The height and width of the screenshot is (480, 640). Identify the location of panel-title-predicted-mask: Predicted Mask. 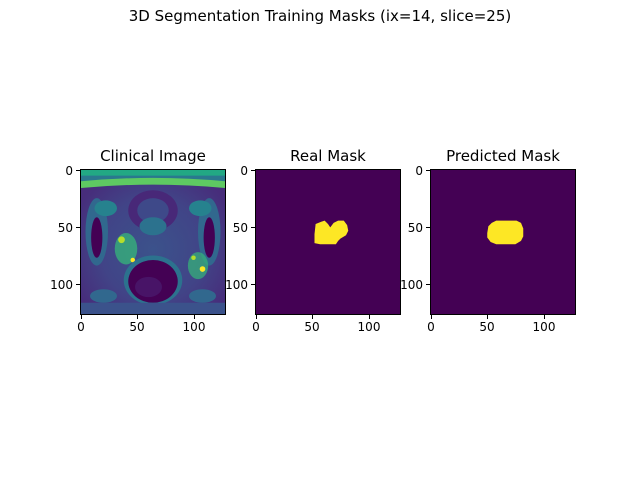
(503, 156).